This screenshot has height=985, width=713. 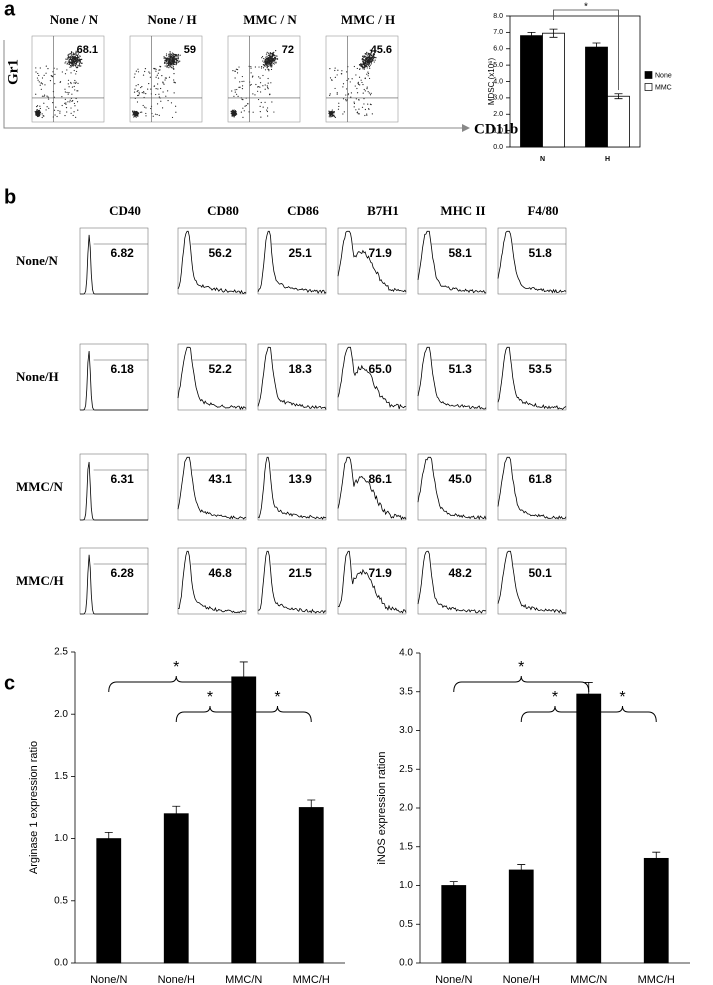 What do you see at coordinates (210, 697) in the screenshot?
I see `significance-label: *` at bounding box center [210, 697].